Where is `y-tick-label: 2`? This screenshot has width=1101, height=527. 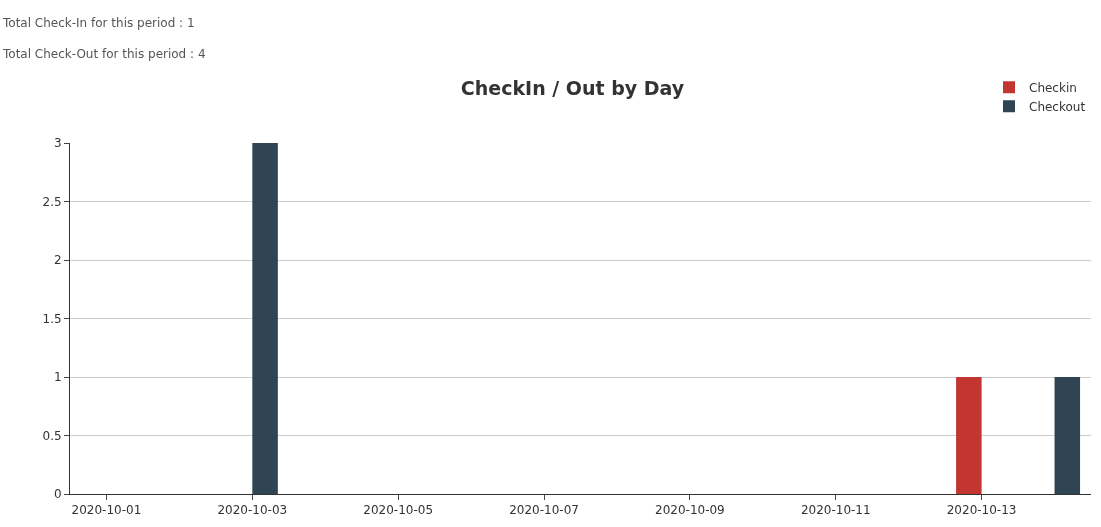
y-tick-label: 2 is located at coordinates (57, 260).